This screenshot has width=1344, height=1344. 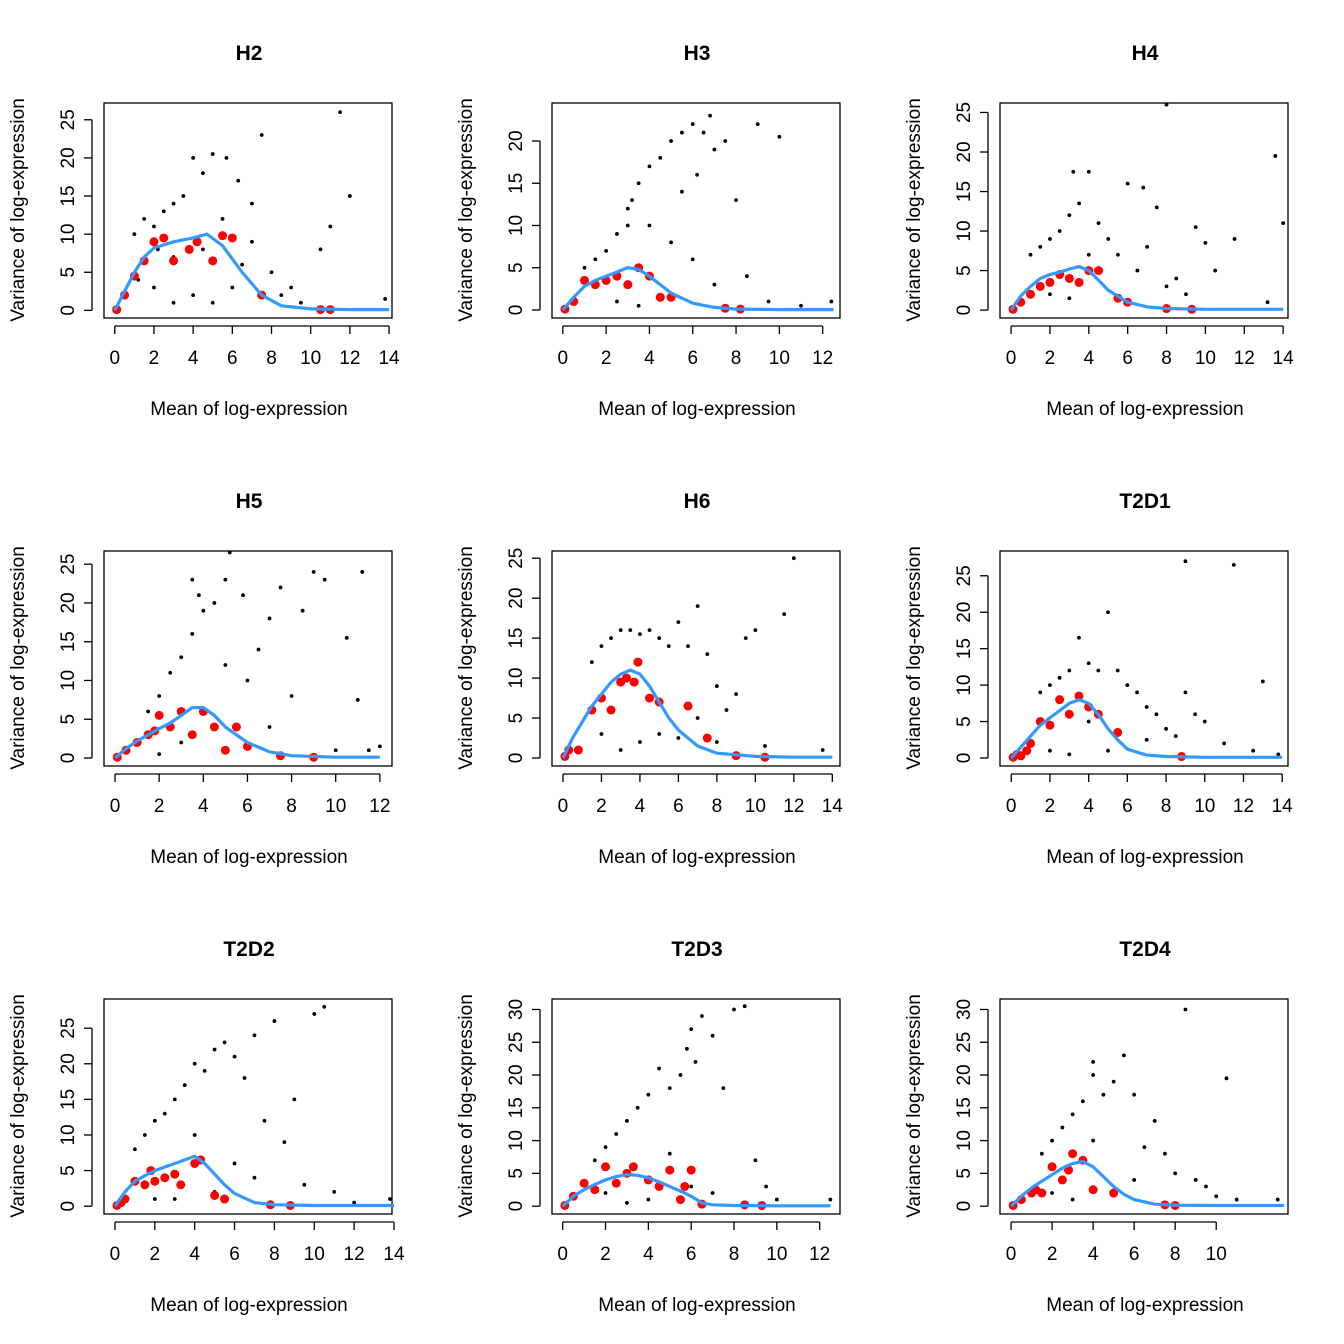 I want to click on y-tick-label: 25, so click(x=516, y=1042).